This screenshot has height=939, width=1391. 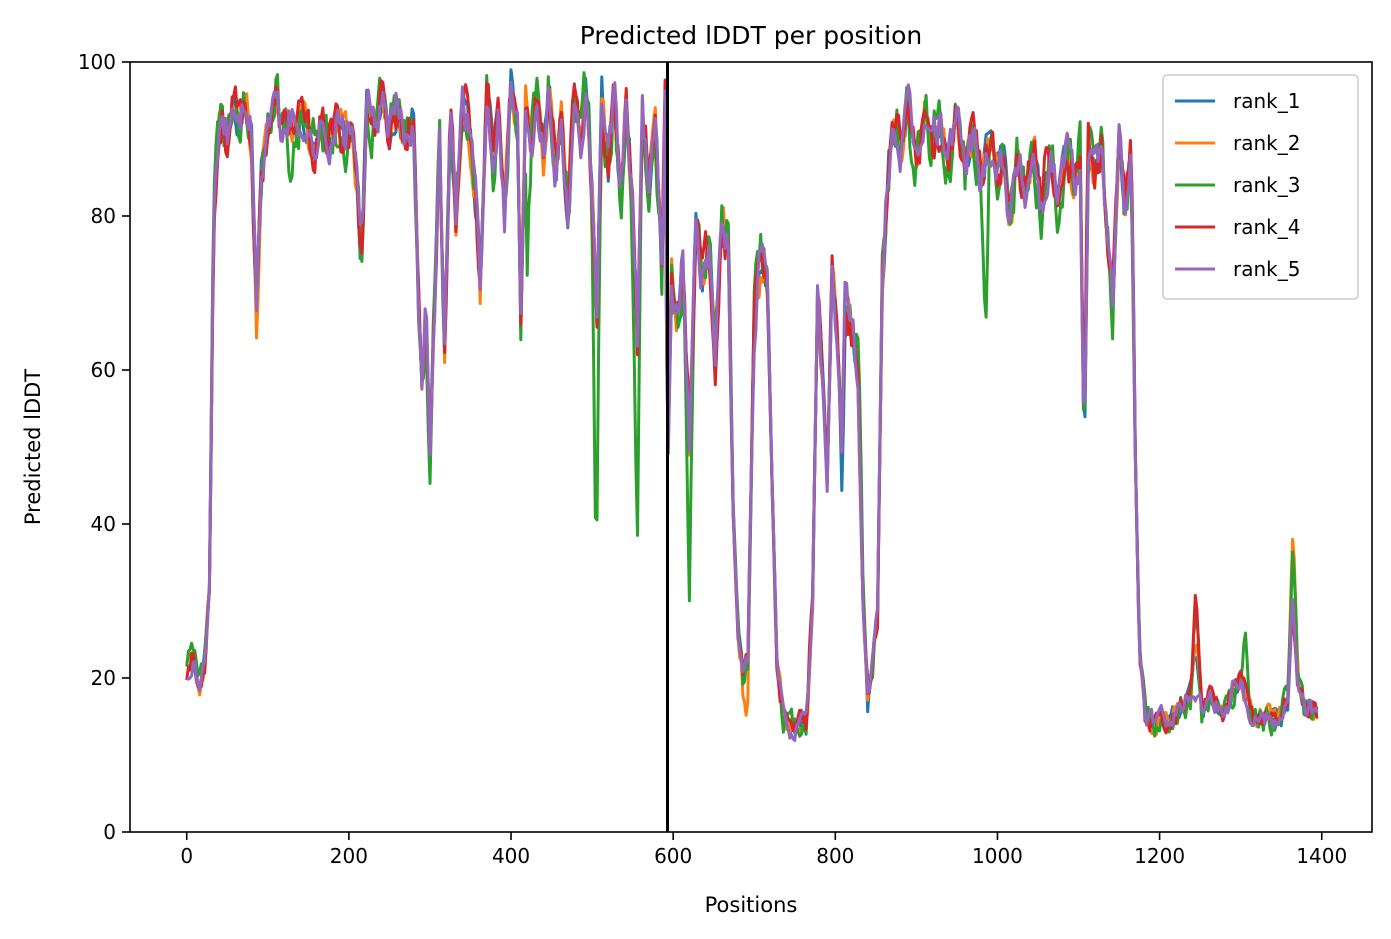 What do you see at coordinates (1266, 101) in the screenshot?
I see `legend-label-rank_1: rank_1` at bounding box center [1266, 101].